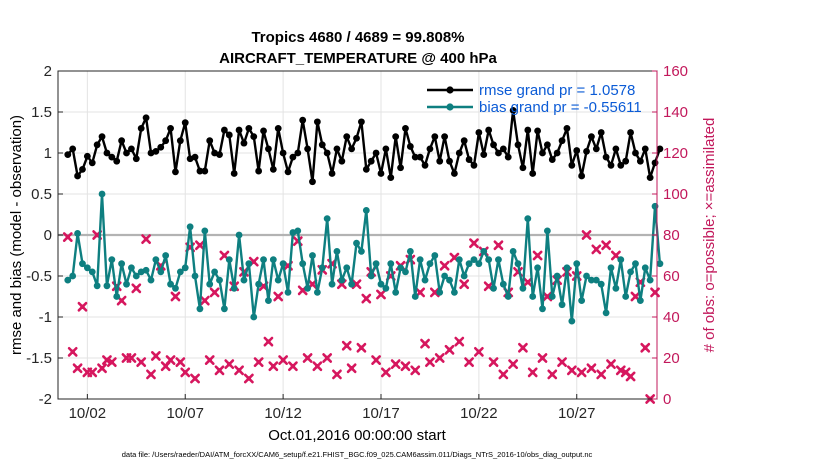  Describe the element at coordinates (450, 107) in the screenshot. I see `legend-bias-marker` at that location.